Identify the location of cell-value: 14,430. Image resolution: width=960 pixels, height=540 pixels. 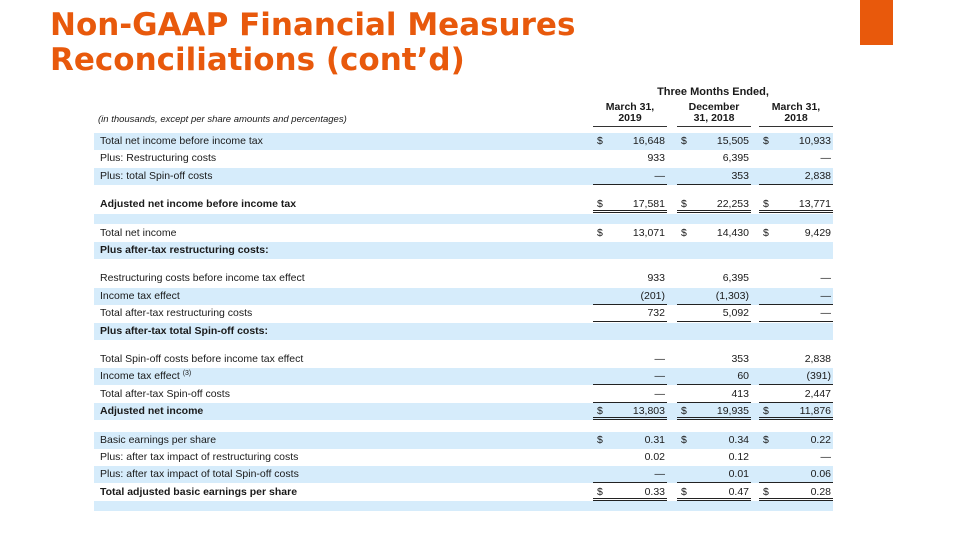
(732, 232).